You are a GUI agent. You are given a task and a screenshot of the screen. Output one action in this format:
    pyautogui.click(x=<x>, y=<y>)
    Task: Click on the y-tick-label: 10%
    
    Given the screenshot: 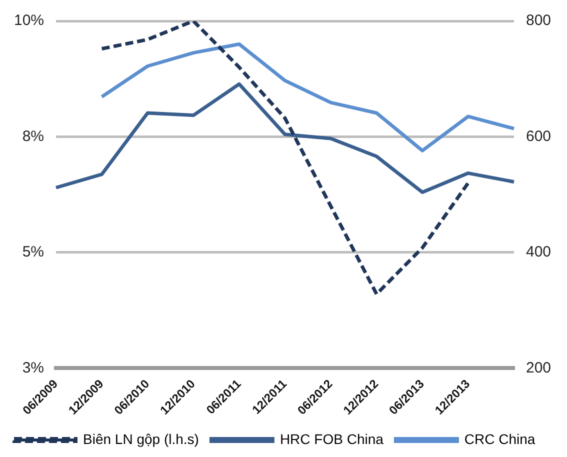 What is the action you would take?
    pyautogui.click(x=29, y=21)
    